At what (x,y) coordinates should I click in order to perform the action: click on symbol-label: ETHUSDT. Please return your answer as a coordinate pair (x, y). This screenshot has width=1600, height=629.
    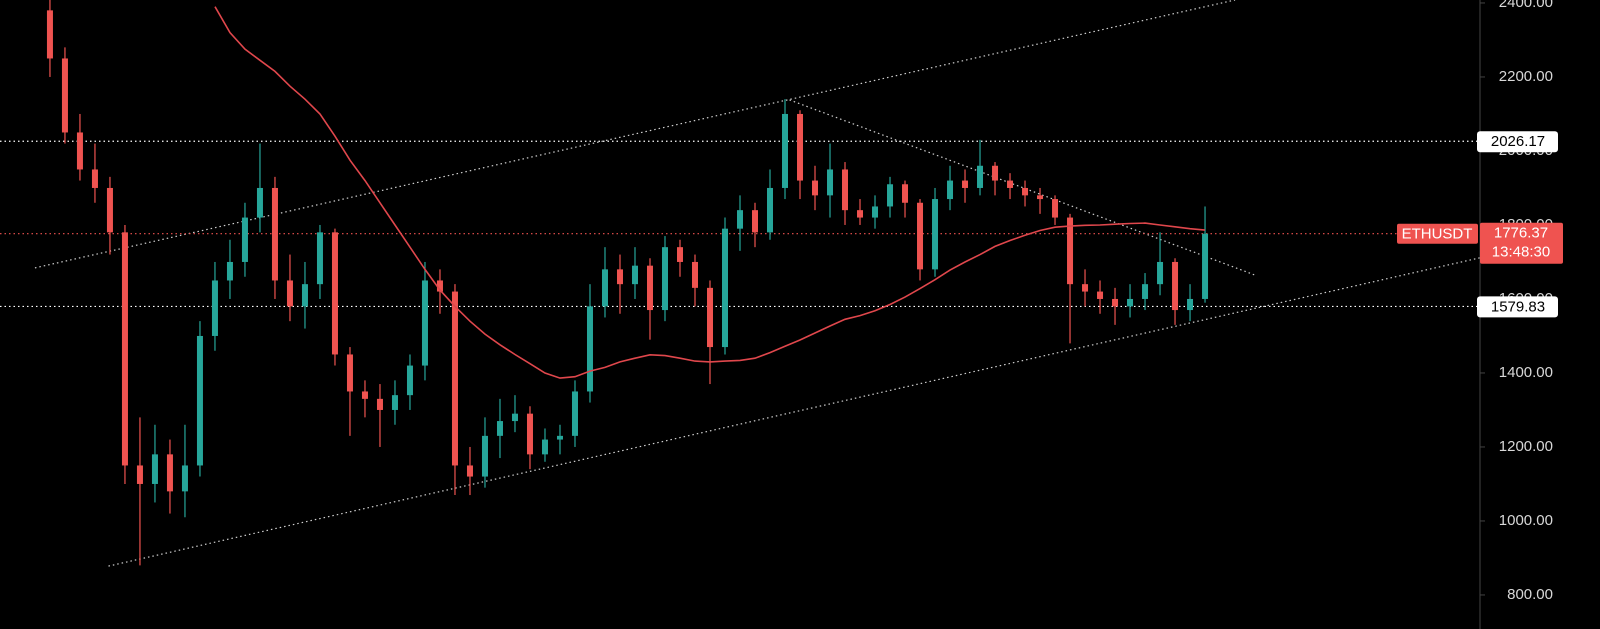
    Looking at the image, I should click on (1437, 234).